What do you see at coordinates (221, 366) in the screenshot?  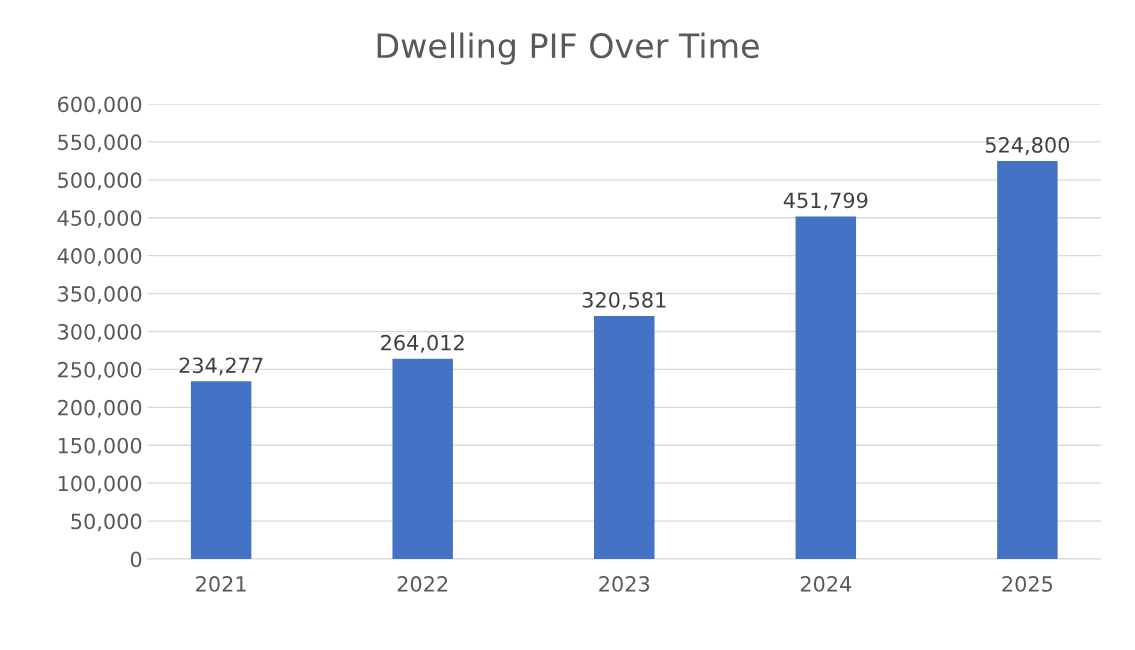 I see `data-label: 234,277` at bounding box center [221, 366].